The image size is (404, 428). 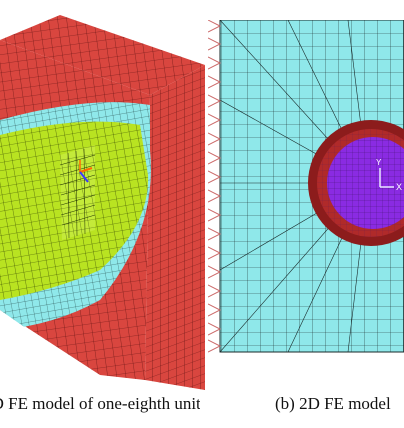 I want to click on caption-left: (a) 3D FE model of one-eighth unit cell, so click(x=100, y=403).